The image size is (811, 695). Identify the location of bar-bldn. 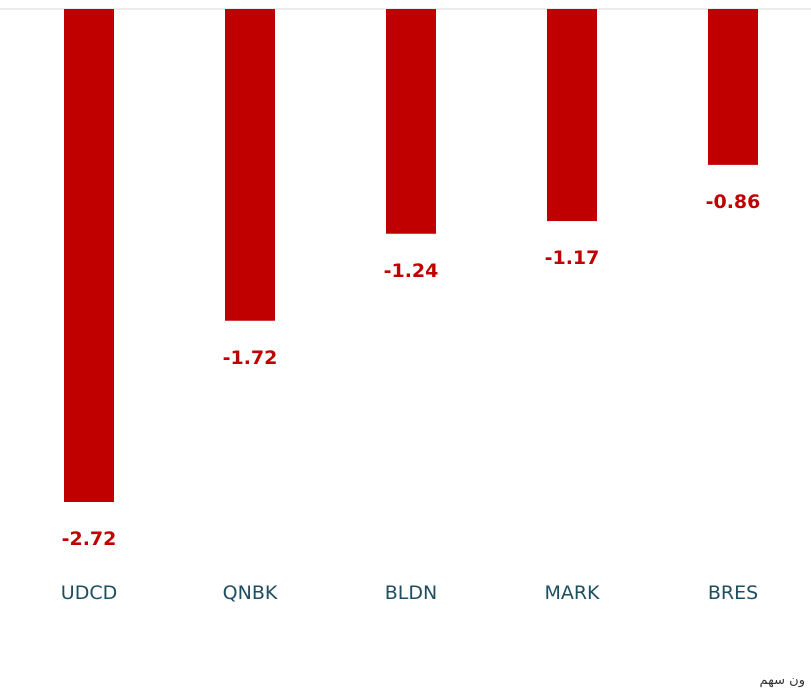
(411, 121).